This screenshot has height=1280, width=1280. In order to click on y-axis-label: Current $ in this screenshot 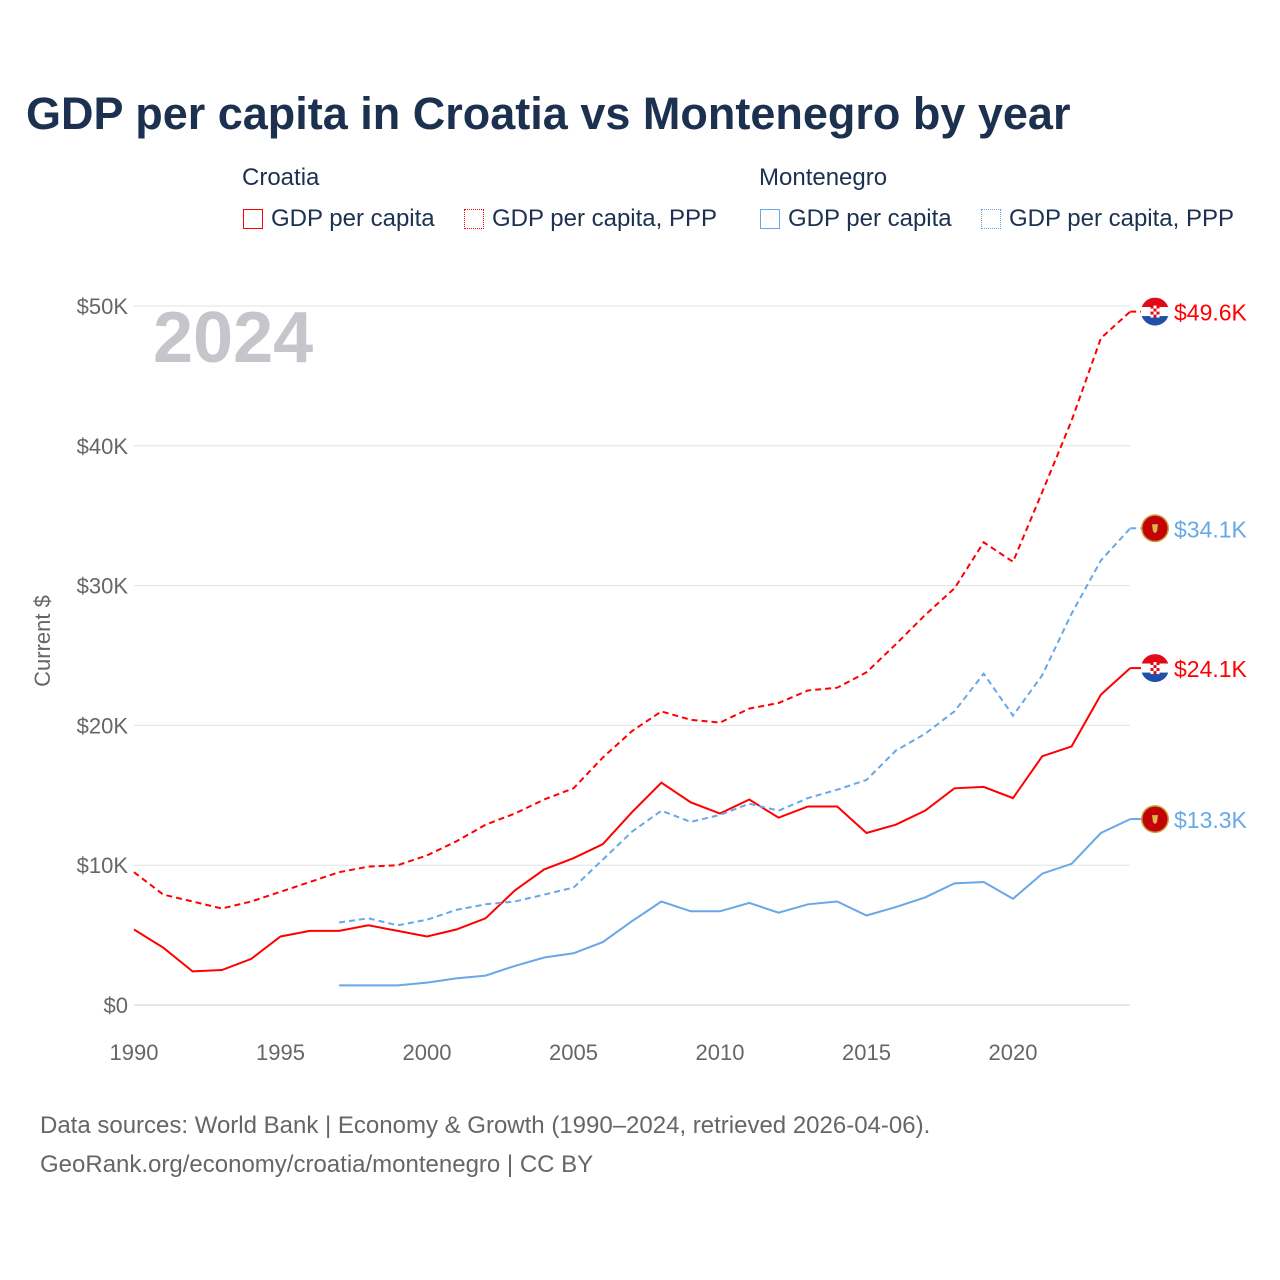, I will do `click(42, 641)`.